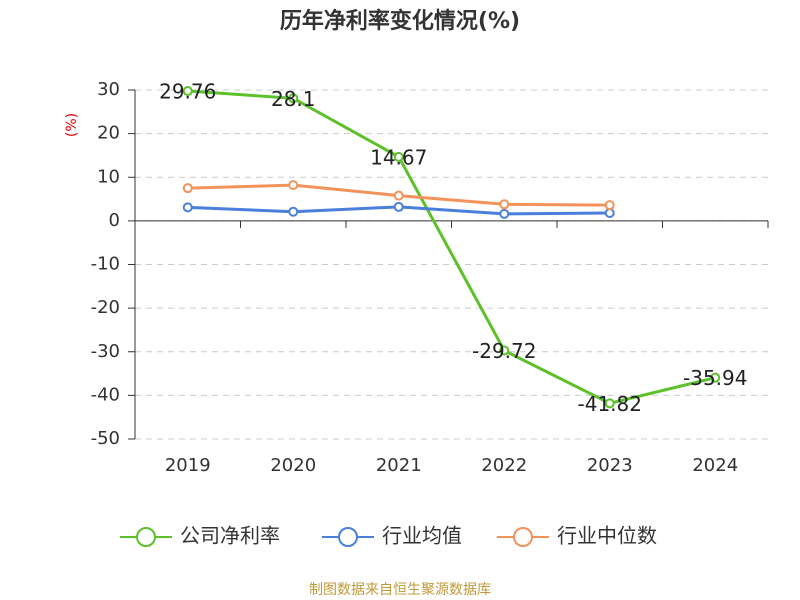  I want to click on data-label: 29.76, so click(187, 92).